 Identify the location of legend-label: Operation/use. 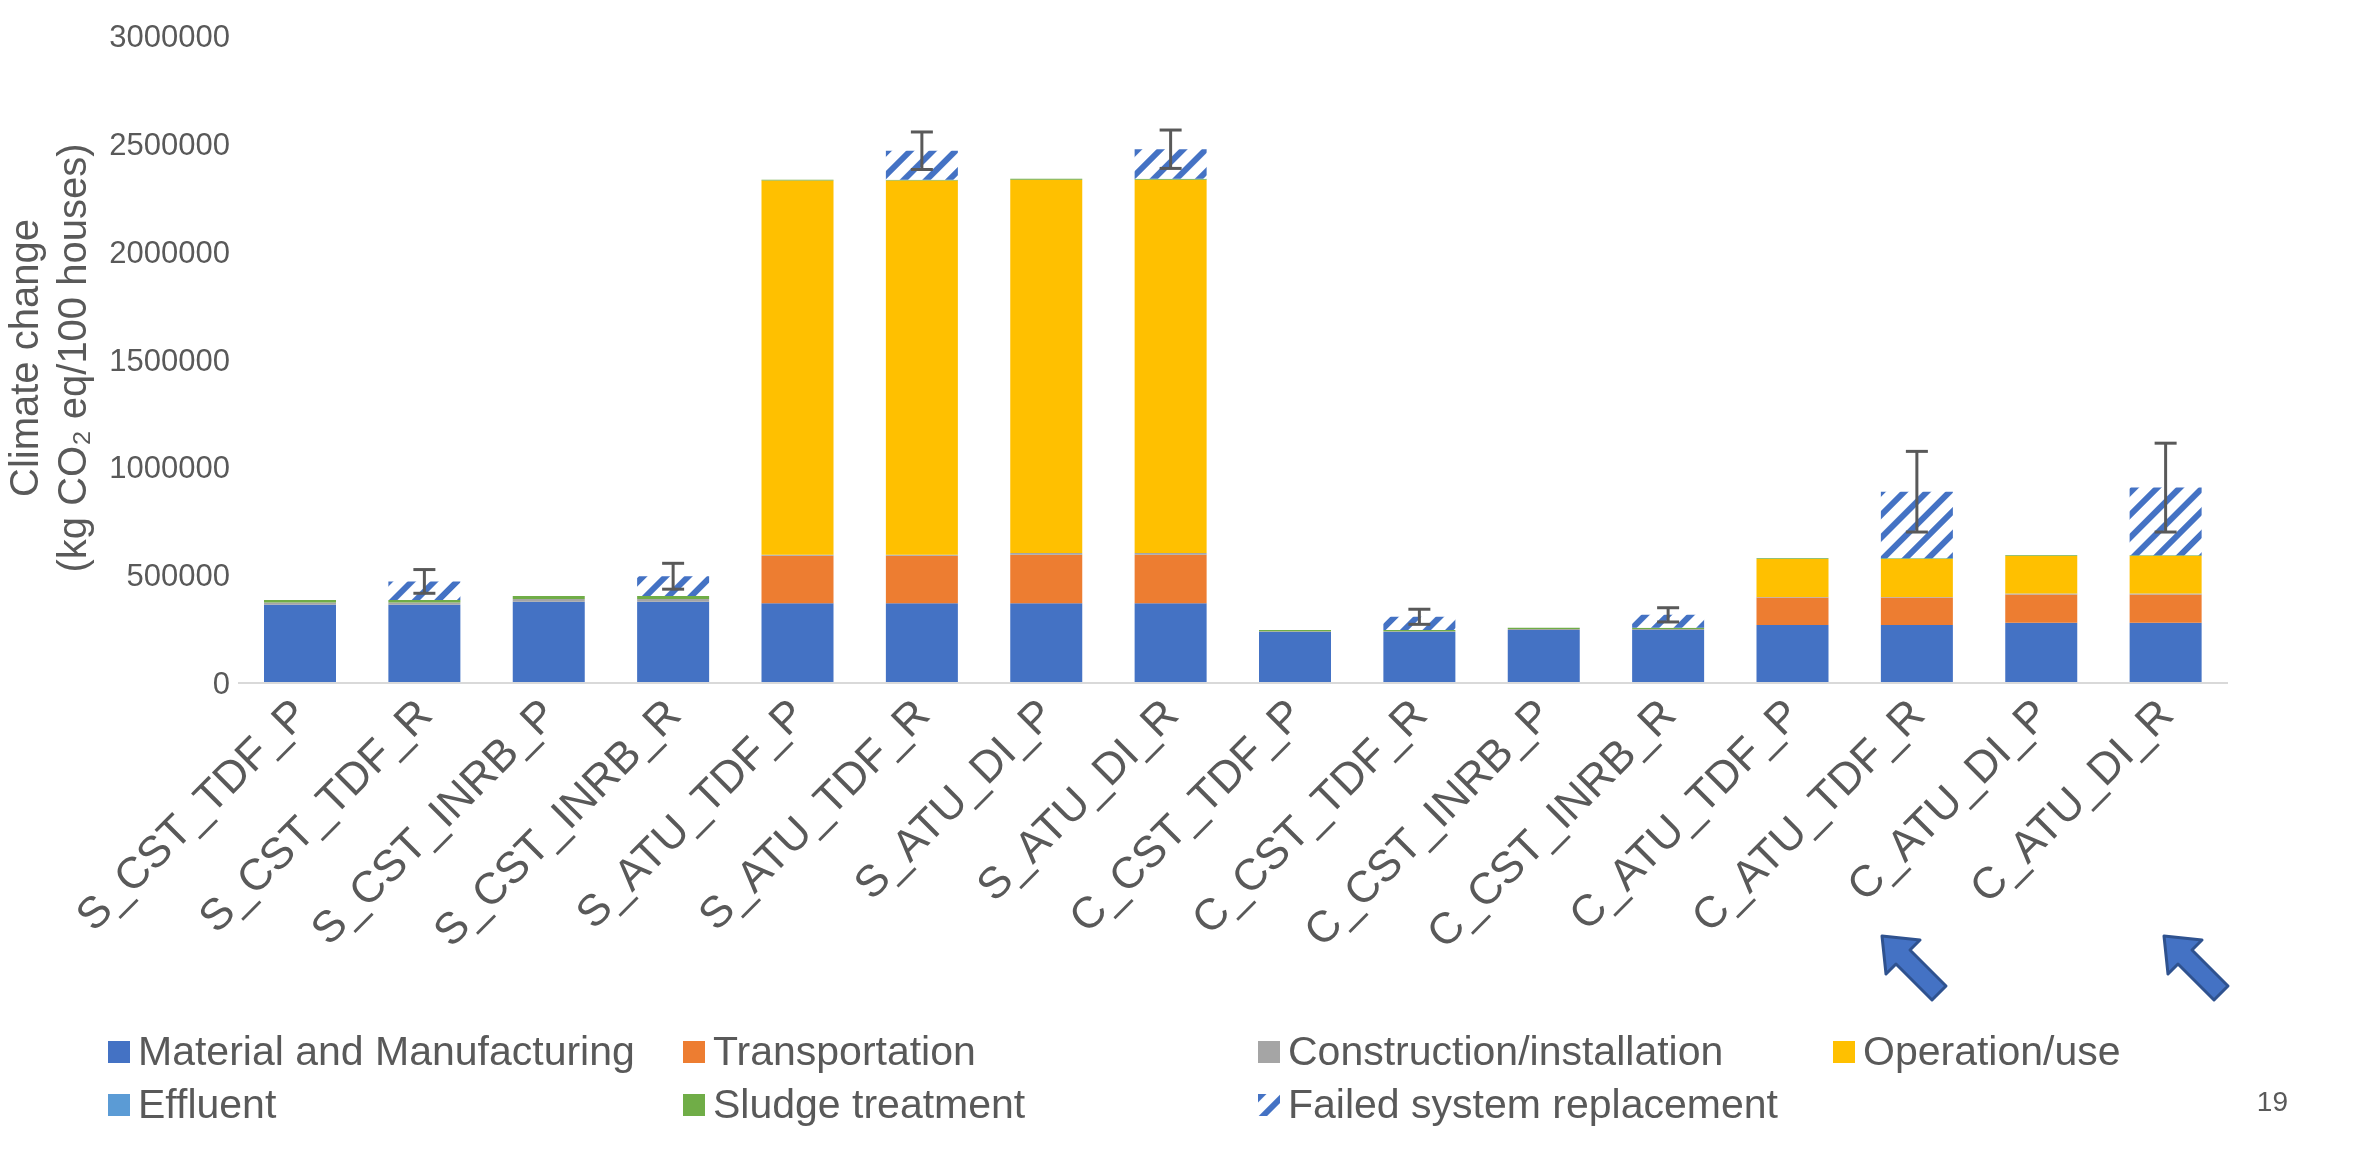
(1992, 1051).